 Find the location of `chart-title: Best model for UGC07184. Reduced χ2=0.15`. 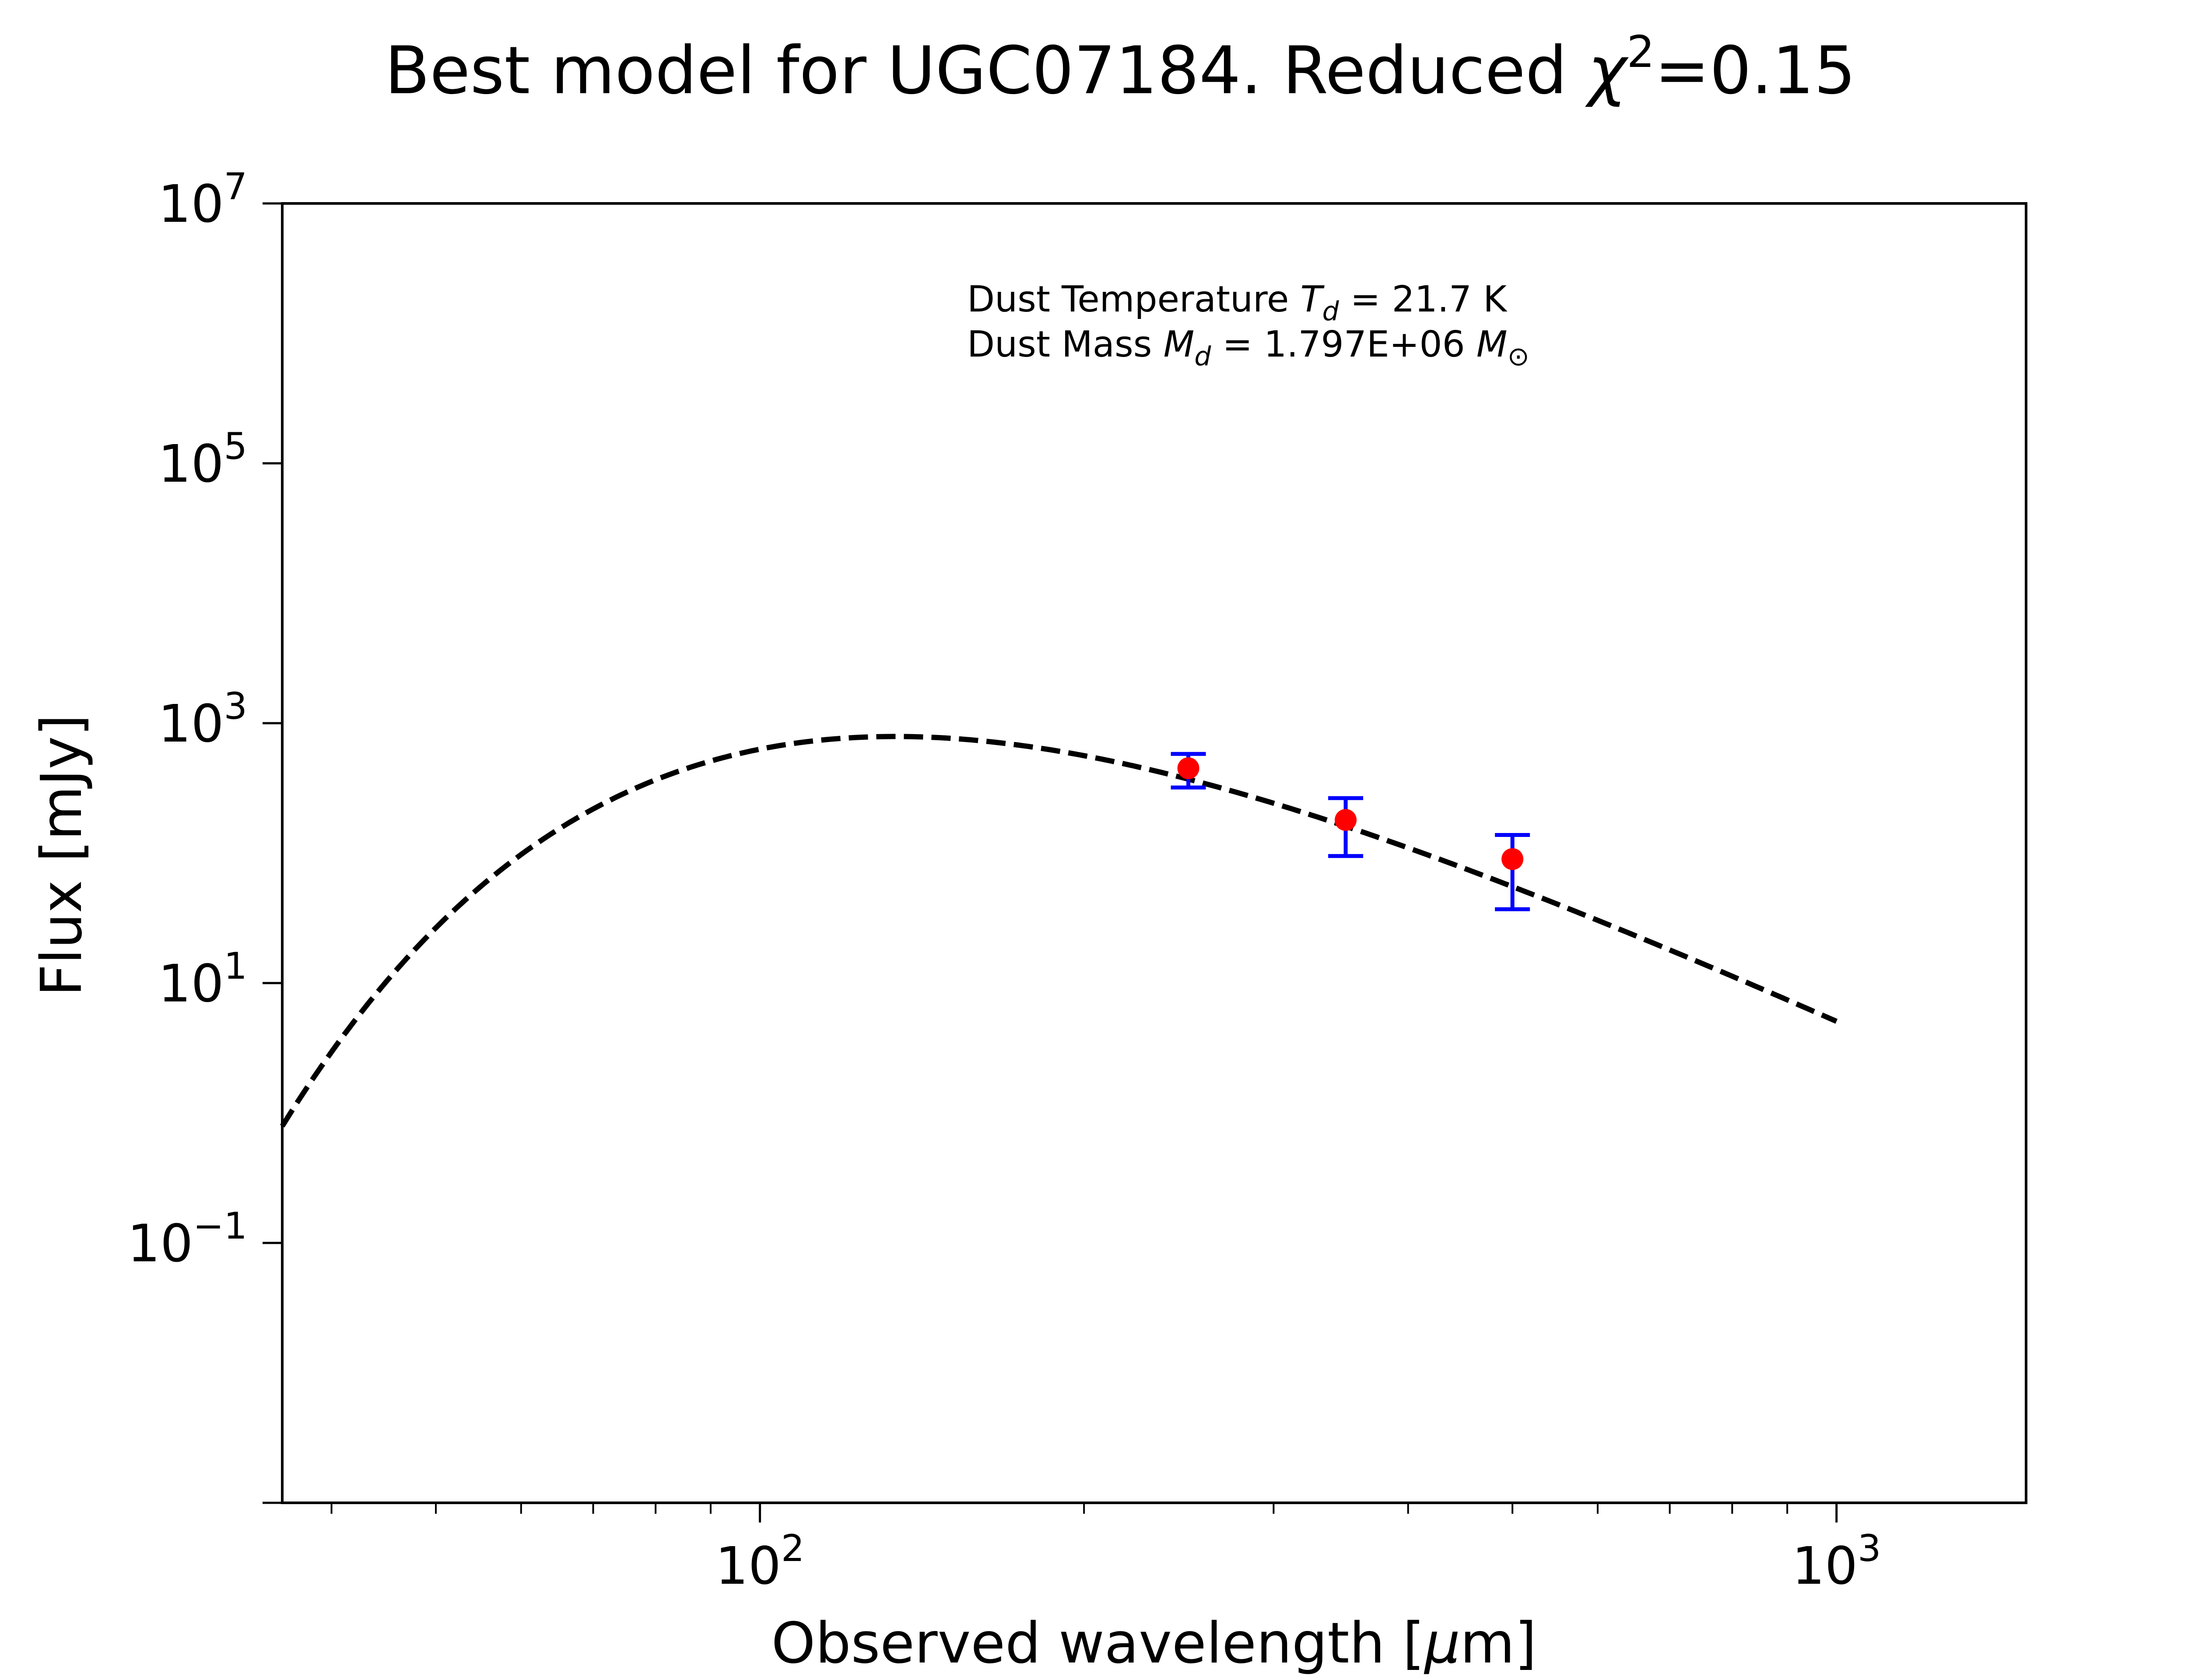

chart-title: Best model for UGC07184. Reduced χ2=0.15 is located at coordinates (1120, 67).